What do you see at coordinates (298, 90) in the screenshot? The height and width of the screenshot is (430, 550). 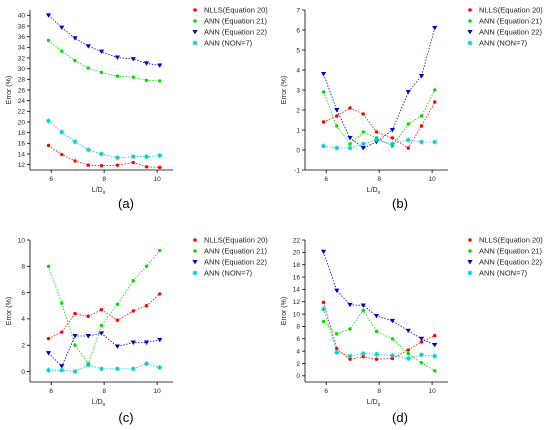 I see `y-tick-label: 3` at bounding box center [298, 90].